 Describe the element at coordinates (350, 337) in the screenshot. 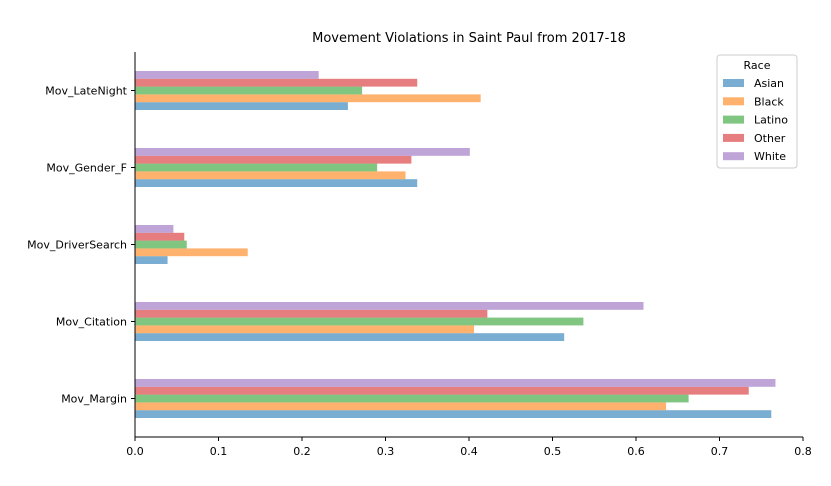

I see `bar-asian-mov_citation` at that location.